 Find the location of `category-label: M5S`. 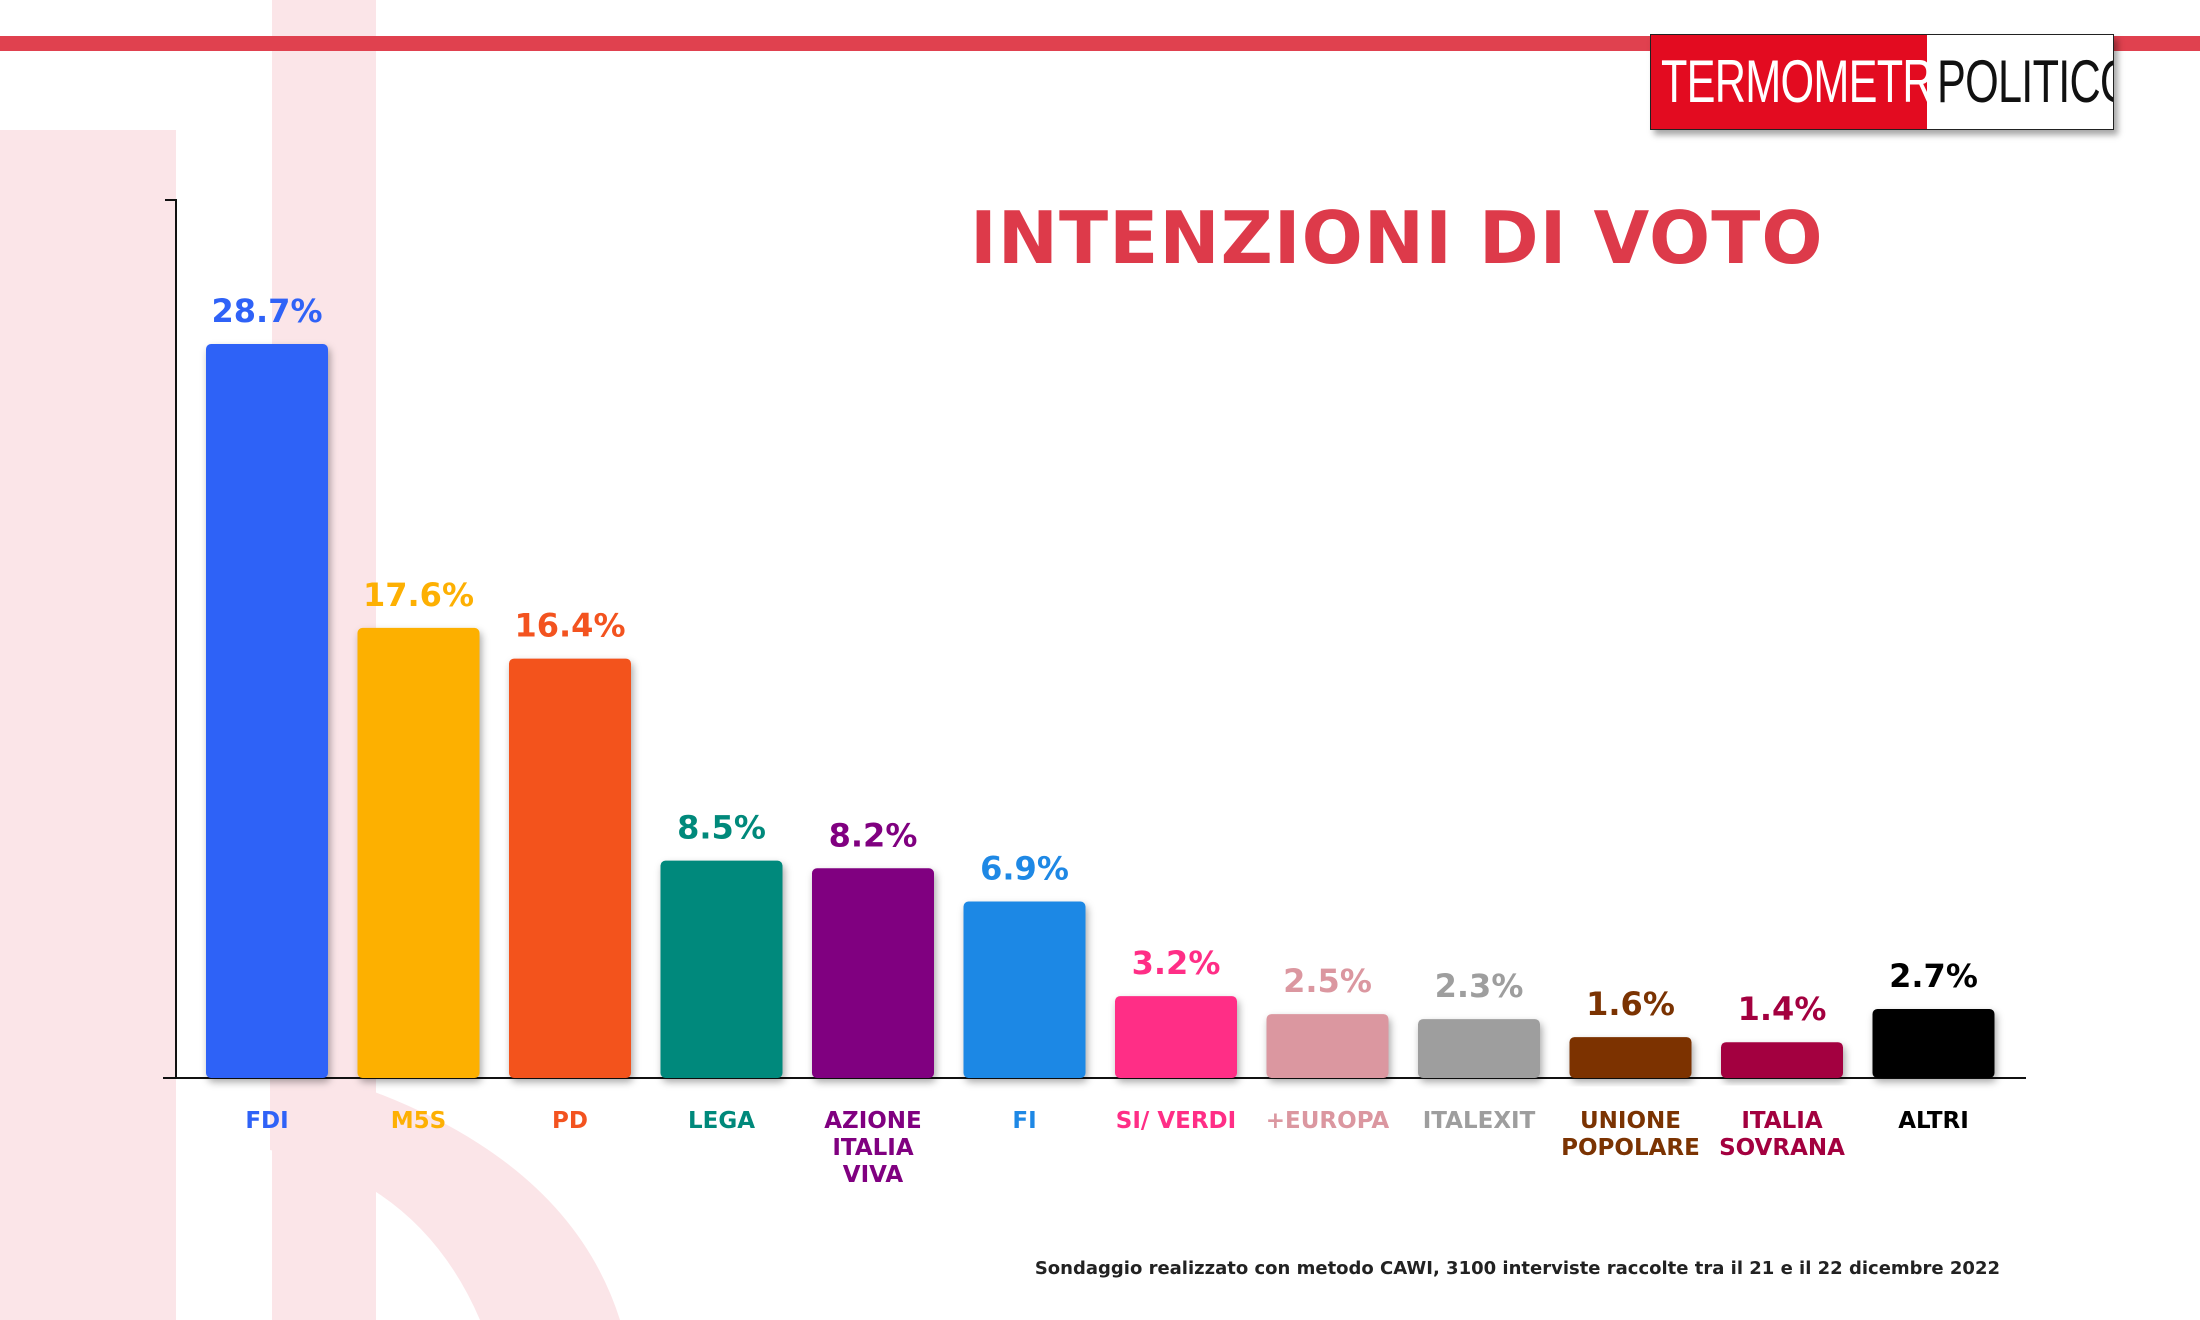

category-label: M5S is located at coordinates (418, 1121).